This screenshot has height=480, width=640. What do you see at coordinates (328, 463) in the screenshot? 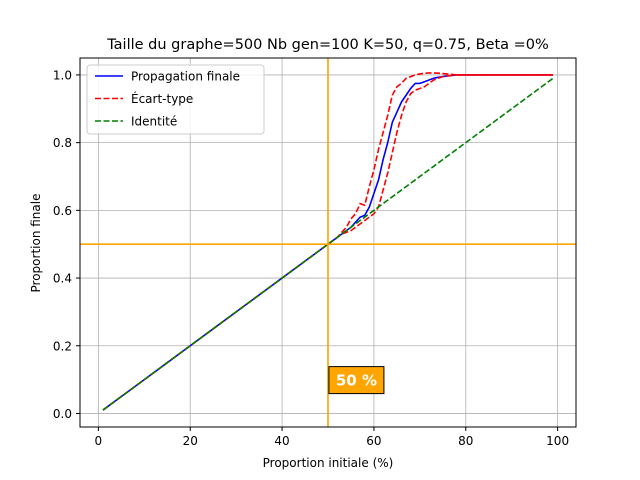
I see `x-axis-label: Proportion initiale (%)` at bounding box center [328, 463].